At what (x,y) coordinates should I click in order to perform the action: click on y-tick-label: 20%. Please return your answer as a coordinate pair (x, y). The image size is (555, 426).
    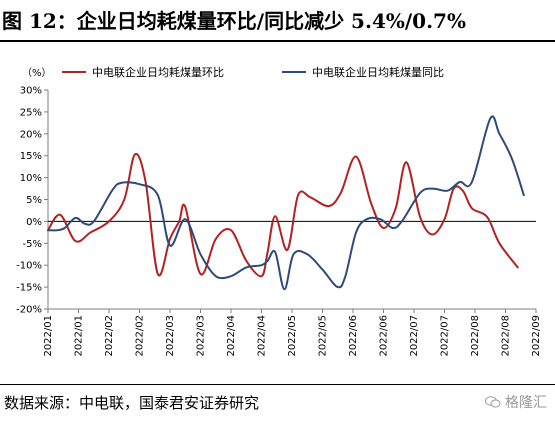
    Looking at the image, I should click on (31, 134).